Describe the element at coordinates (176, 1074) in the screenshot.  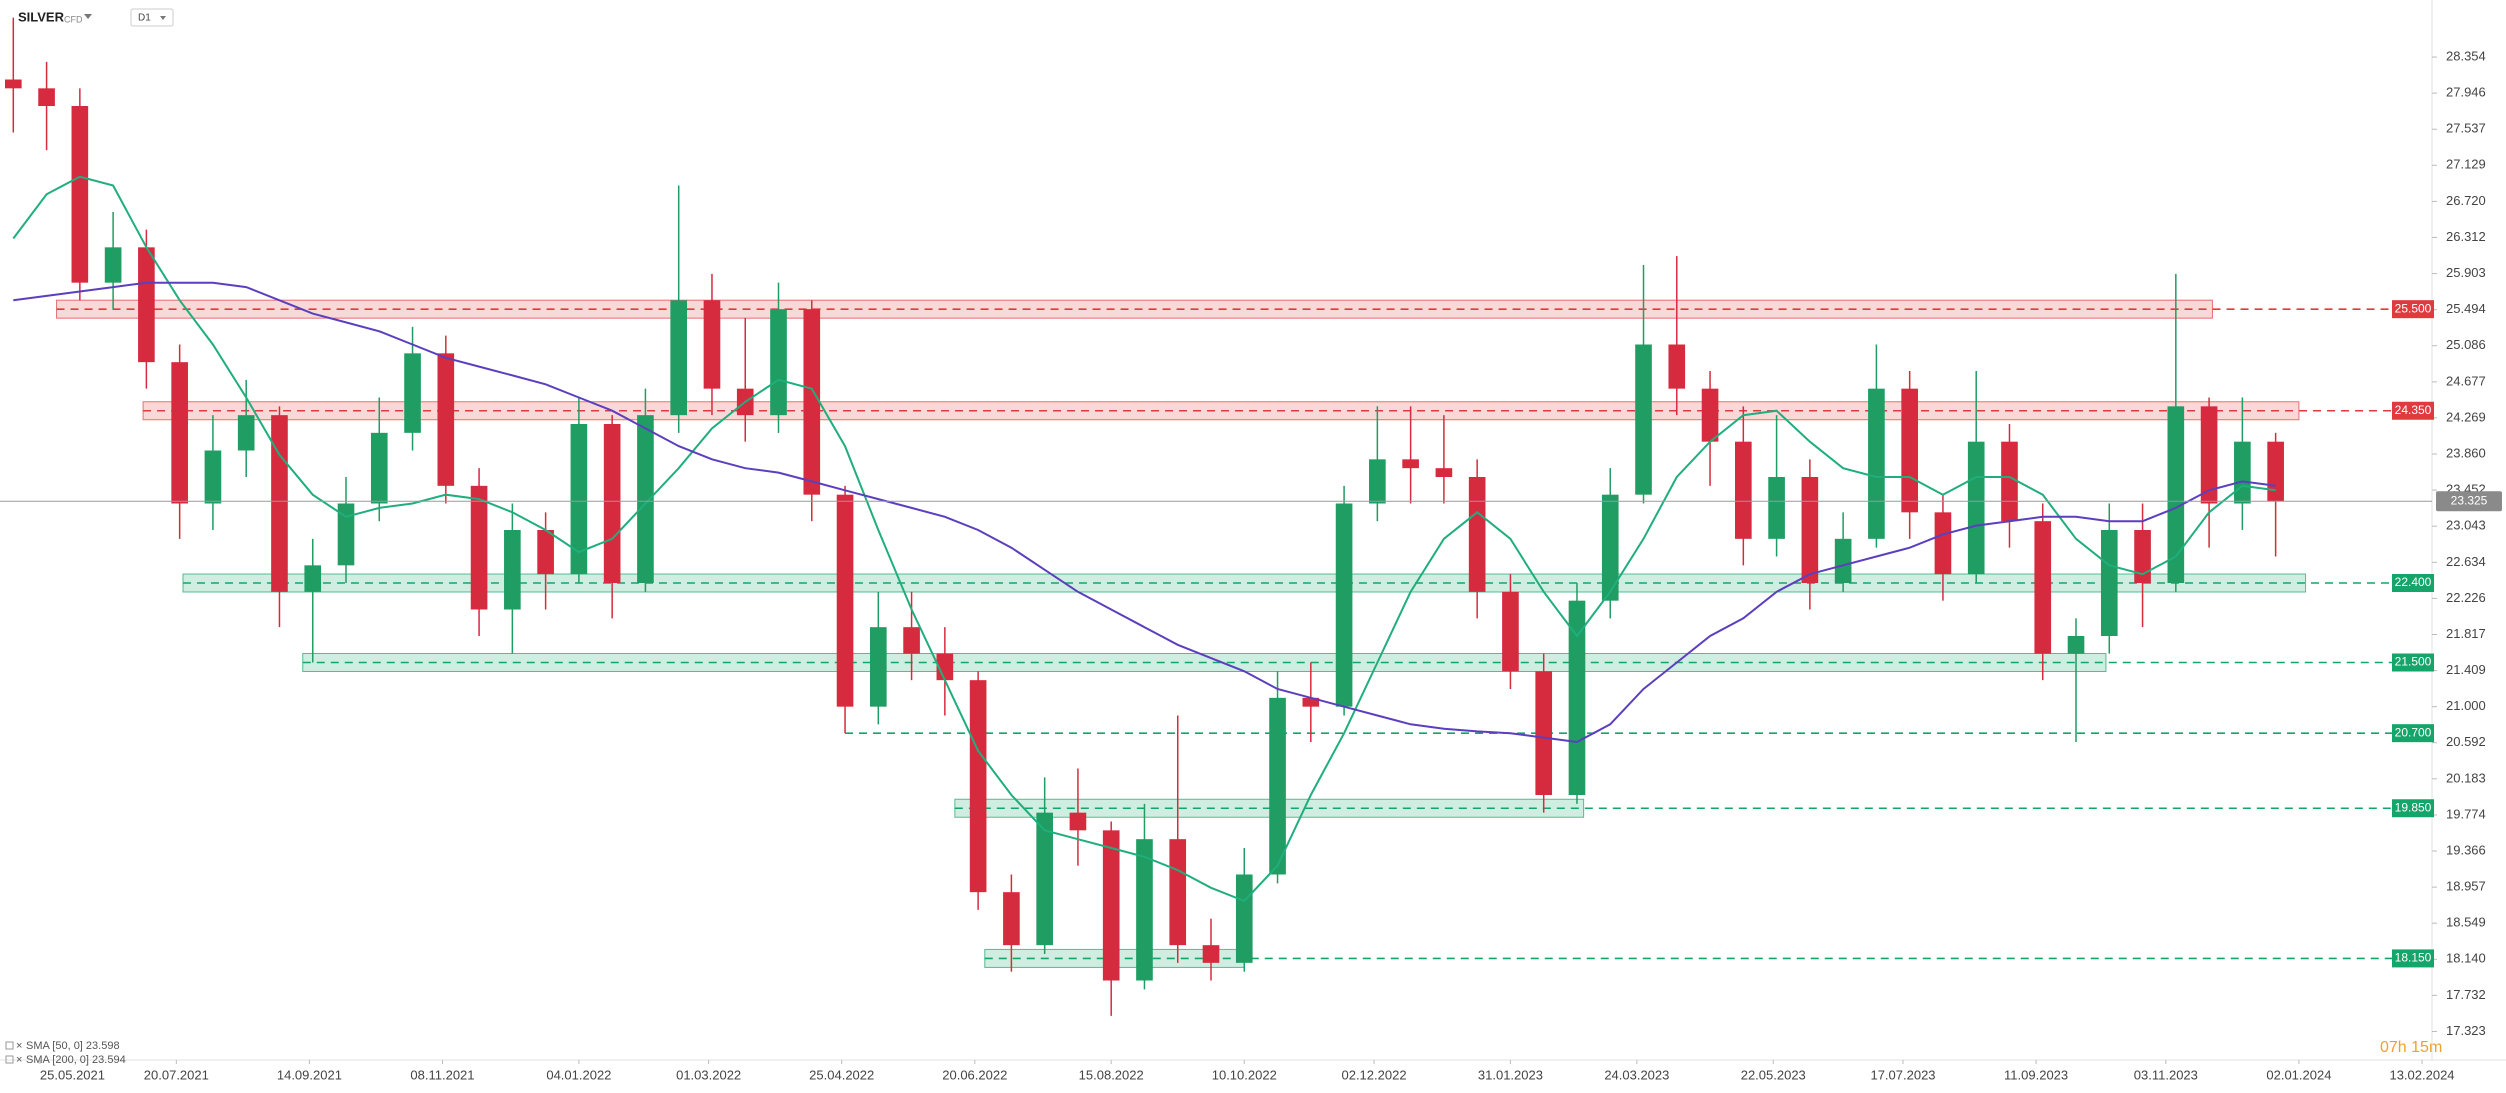
I see `x-tick-label: 20.07.2021` at that location.